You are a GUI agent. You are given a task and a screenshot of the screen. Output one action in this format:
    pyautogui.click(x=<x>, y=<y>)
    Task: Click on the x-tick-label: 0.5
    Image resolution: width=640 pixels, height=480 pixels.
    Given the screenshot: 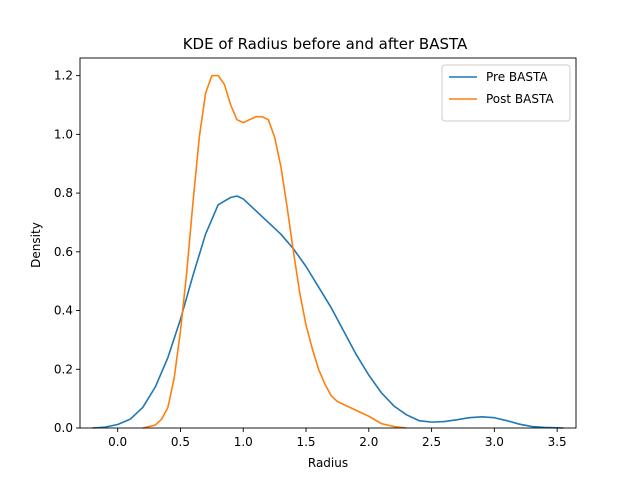 What is the action you would take?
    pyautogui.click(x=180, y=442)
    